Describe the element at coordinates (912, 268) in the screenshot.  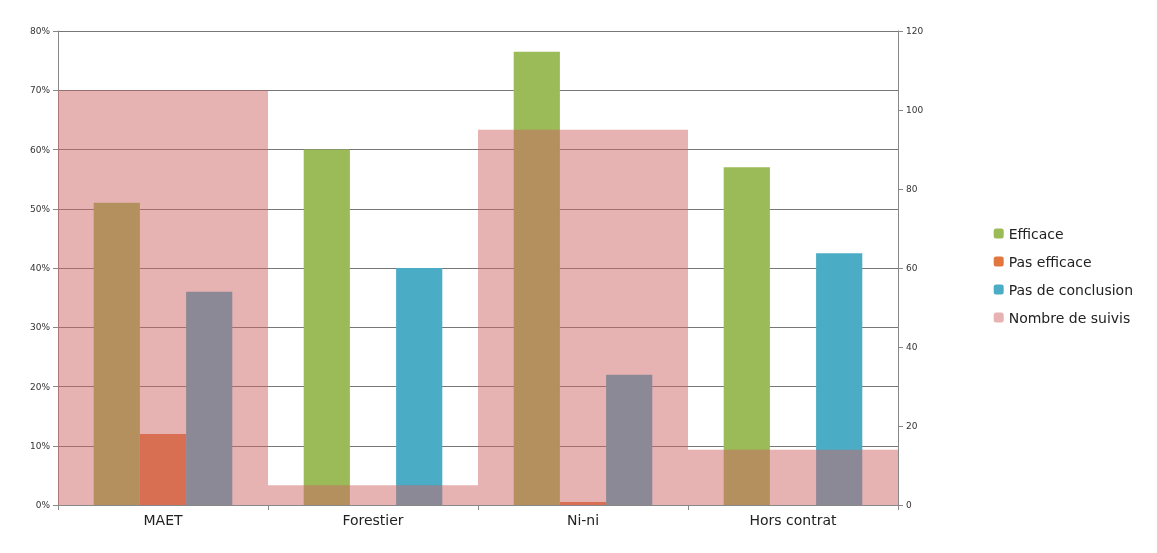
I see `y2-tick-label: 60` at that location.